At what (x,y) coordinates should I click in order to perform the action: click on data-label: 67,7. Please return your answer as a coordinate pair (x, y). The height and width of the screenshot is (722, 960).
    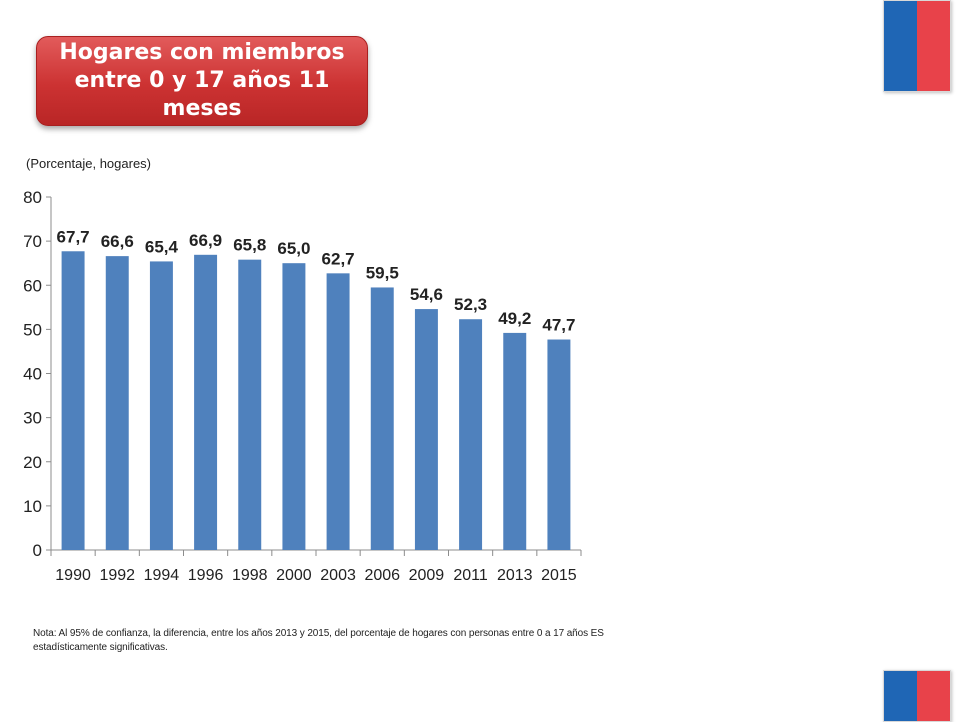
    Looking at the image, I should click on (73, 236).